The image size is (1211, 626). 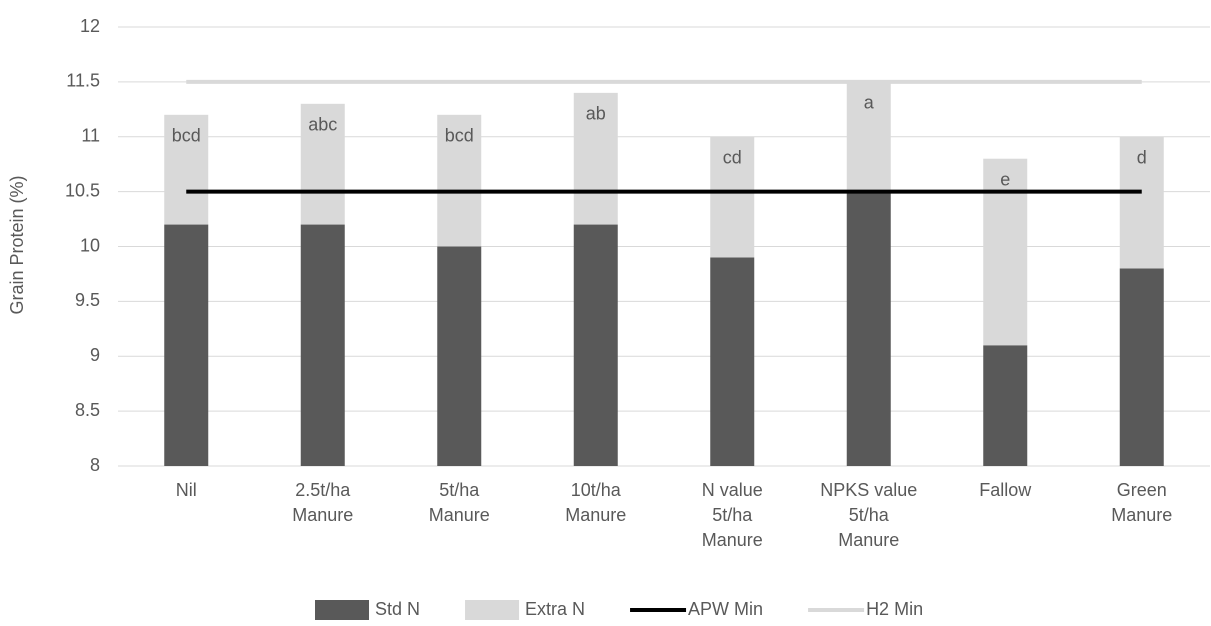 What do you see at coordinates (323, 502) in the screenshot?
I see `x-tick-label: 2.5t/ha Manure` at bounding box center [323, 502].